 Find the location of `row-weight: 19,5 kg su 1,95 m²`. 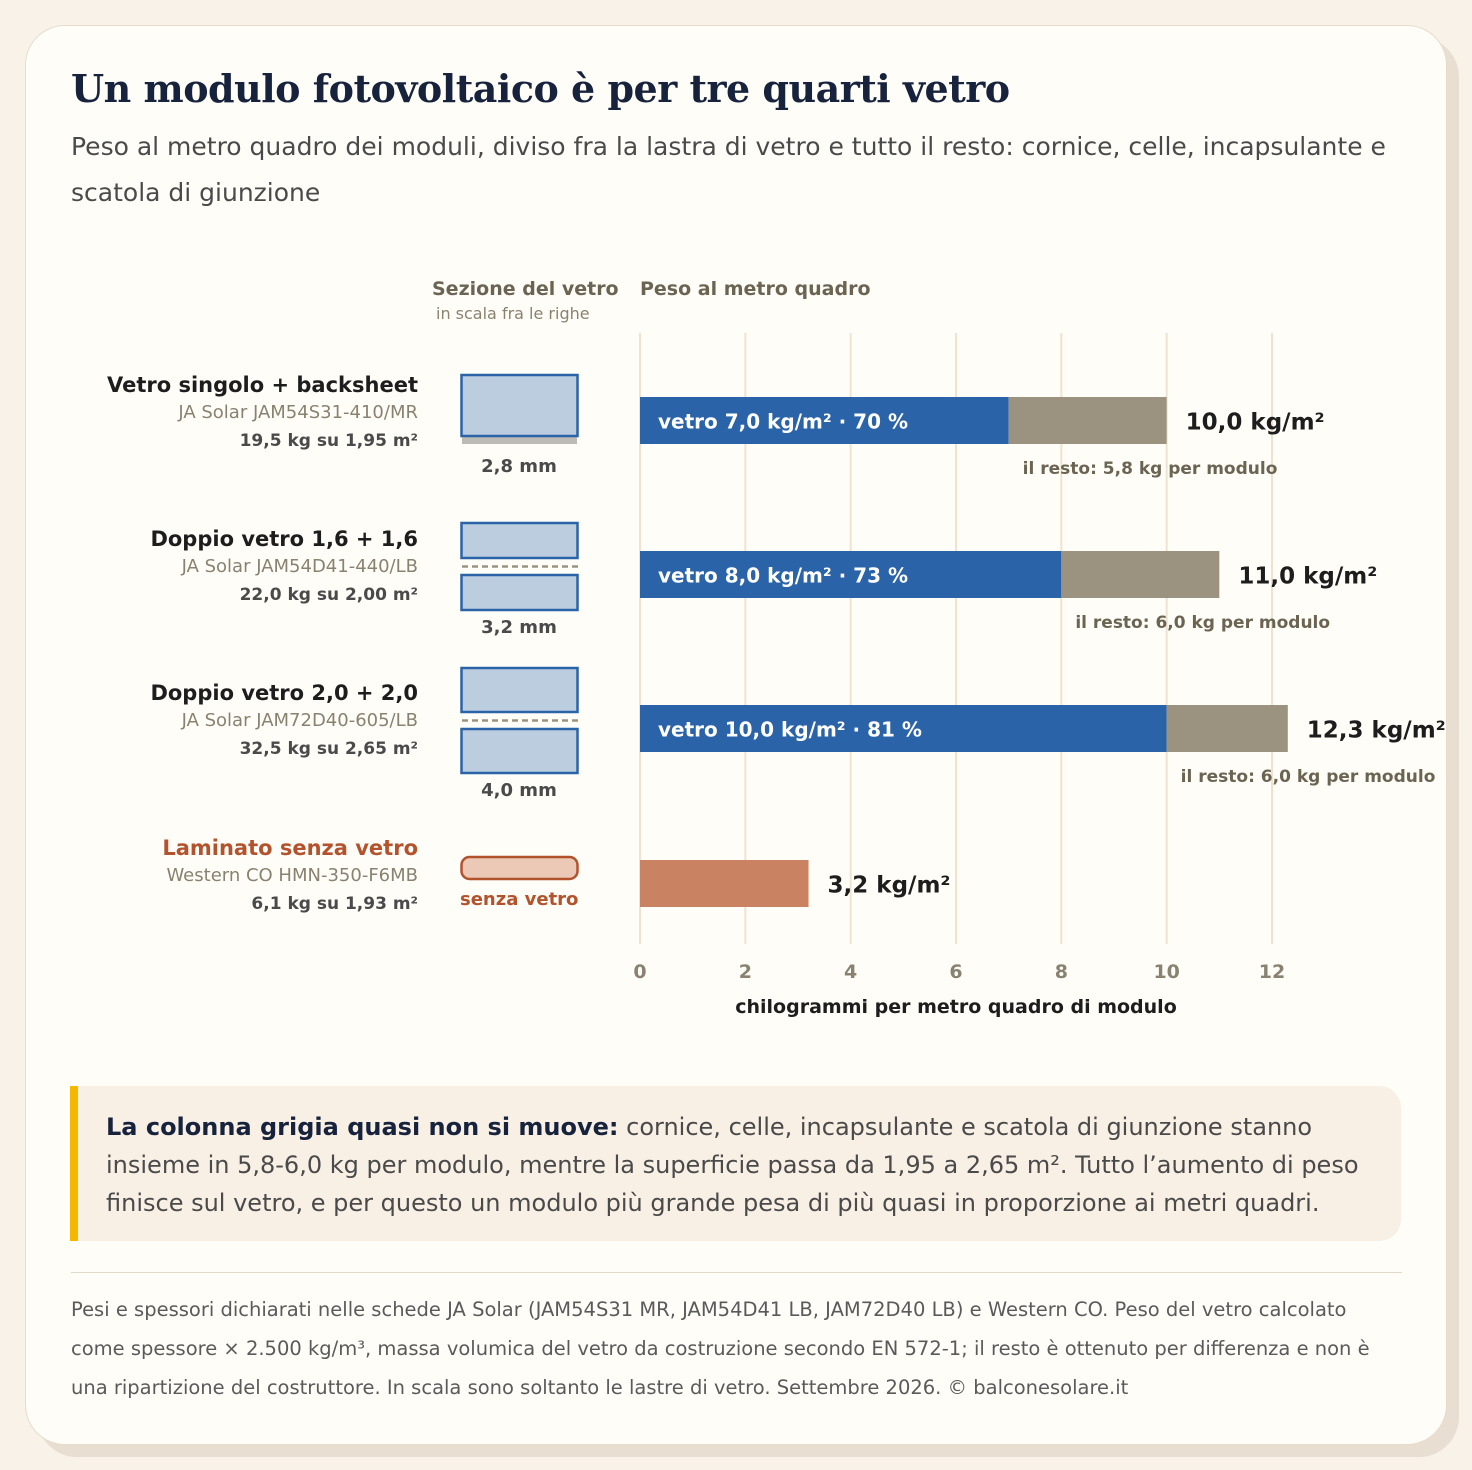

row-weight: 19,5 kg su 1,95 m² is located at coordinates (328, 441).